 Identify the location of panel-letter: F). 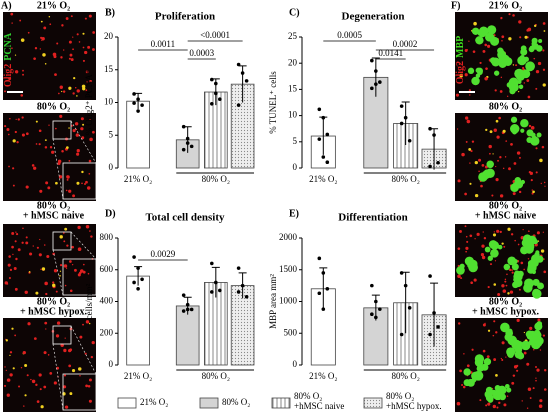
(455, 5).